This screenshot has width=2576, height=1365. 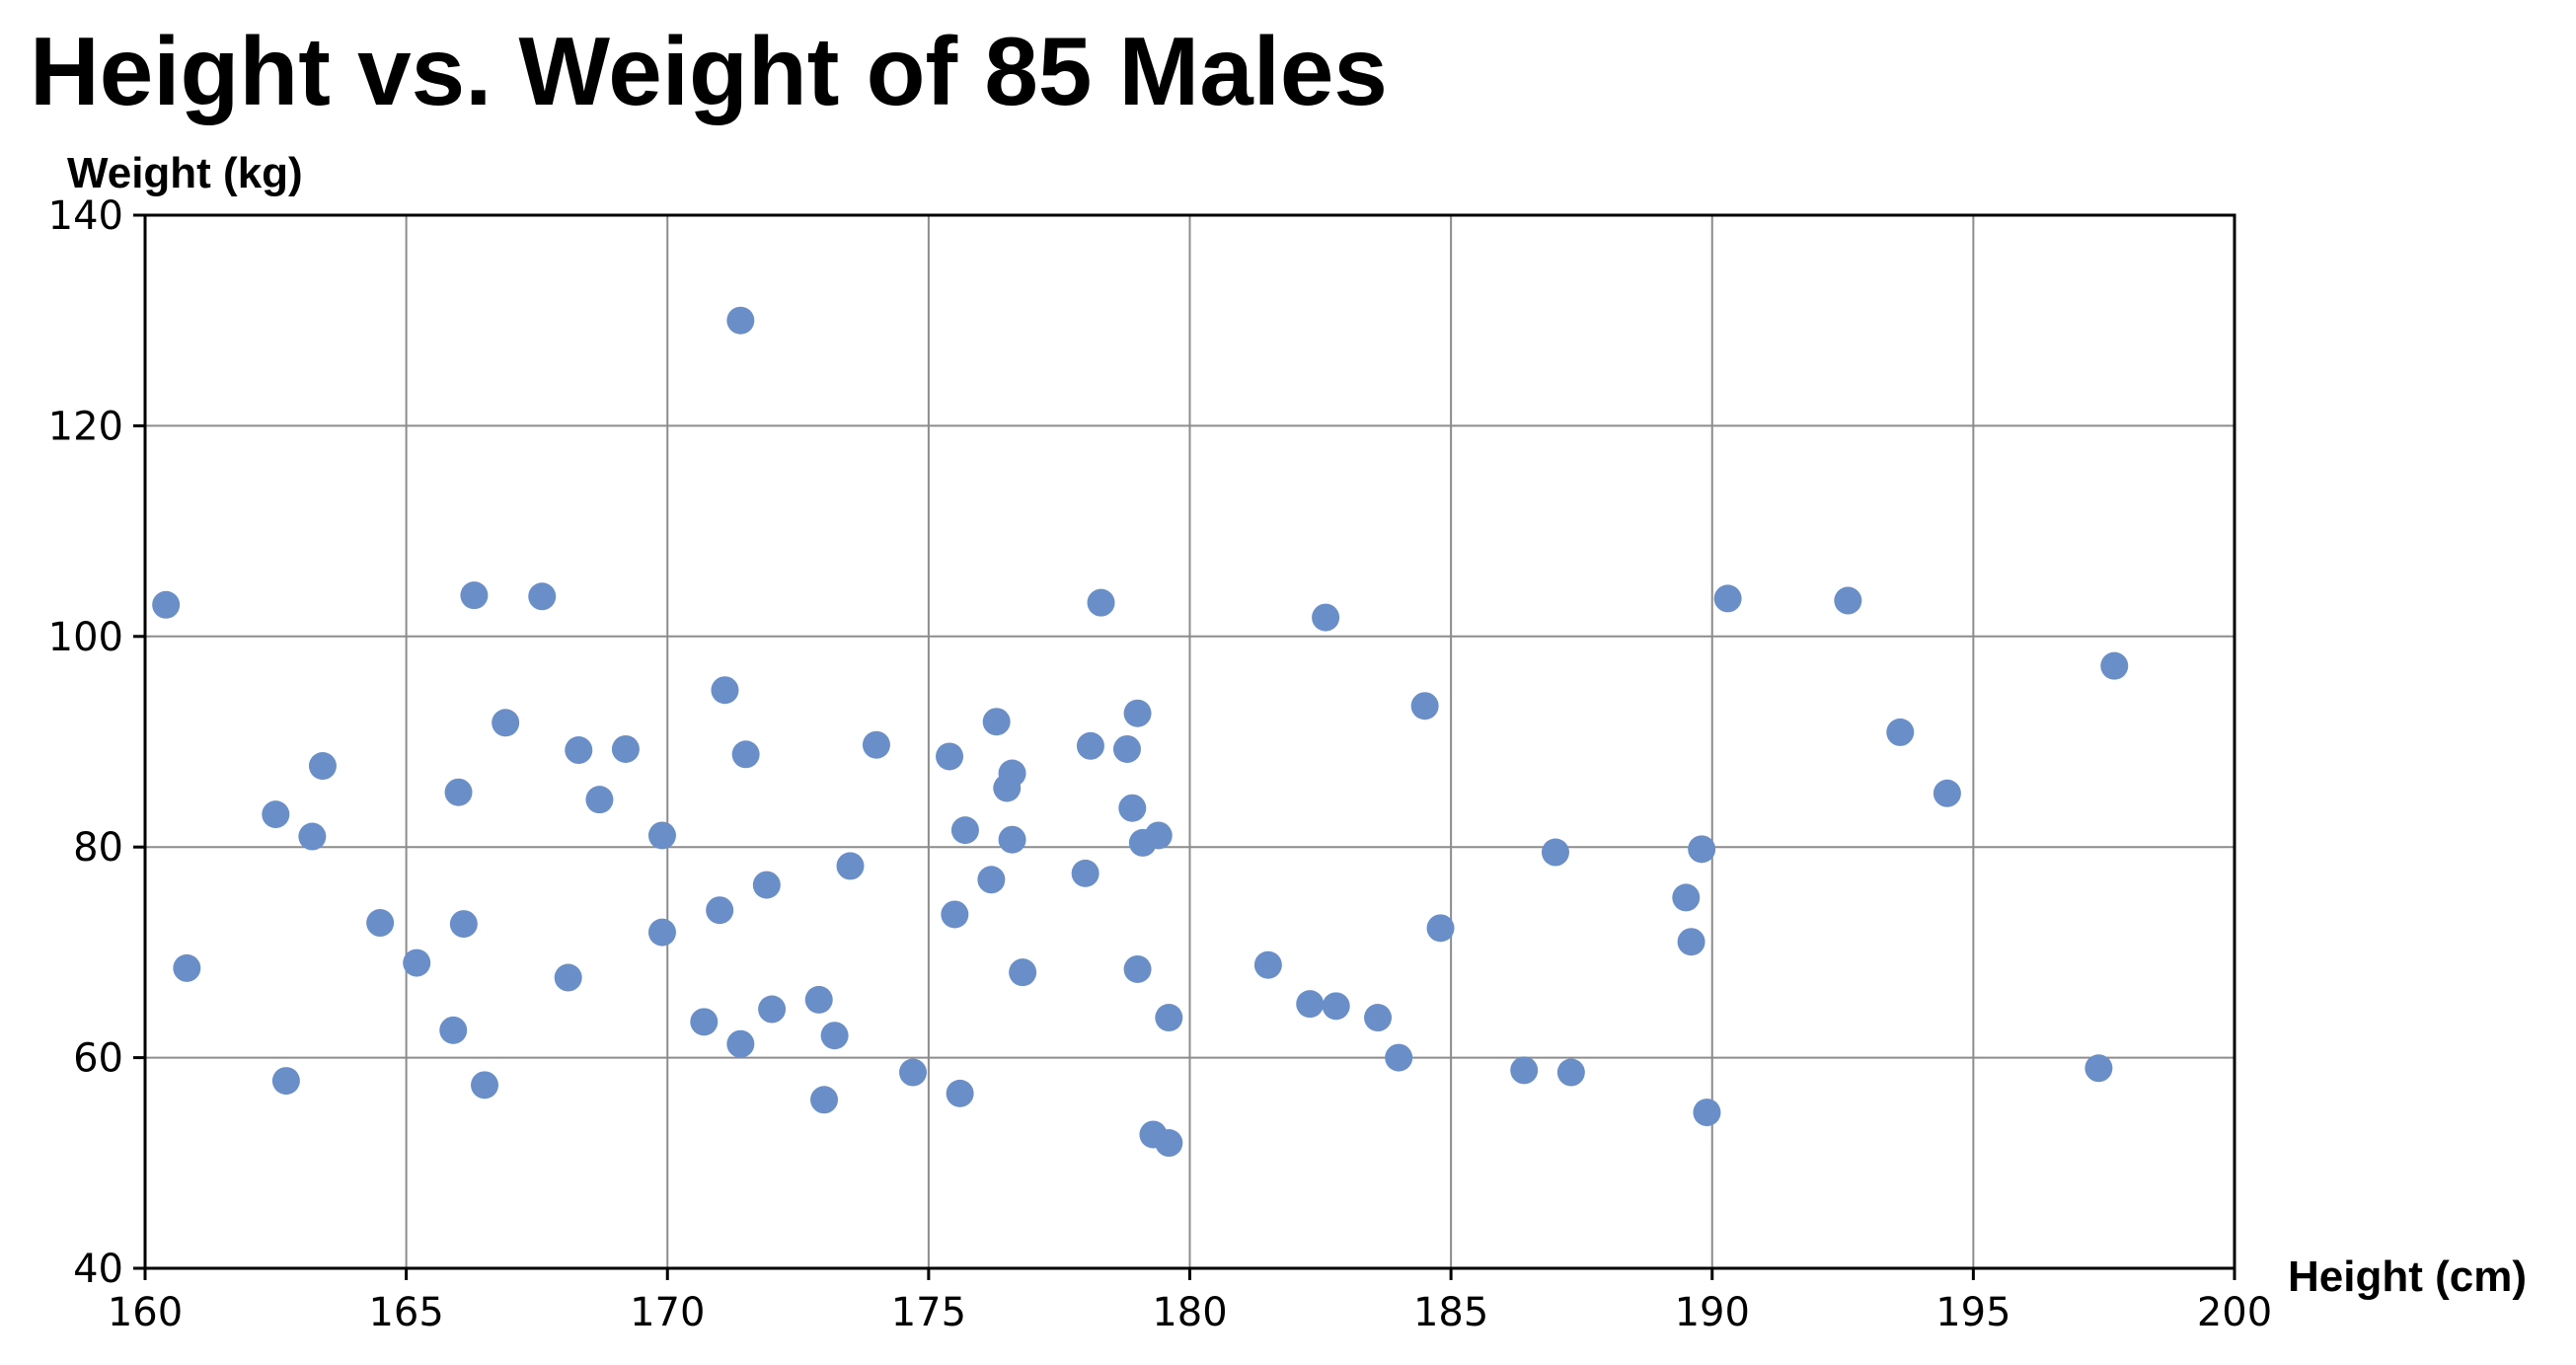 What do you see at coordinates (2234, 1312) in the screenshot?
I see `x-tick-label: 200` at bounding box center [2234, 1312].